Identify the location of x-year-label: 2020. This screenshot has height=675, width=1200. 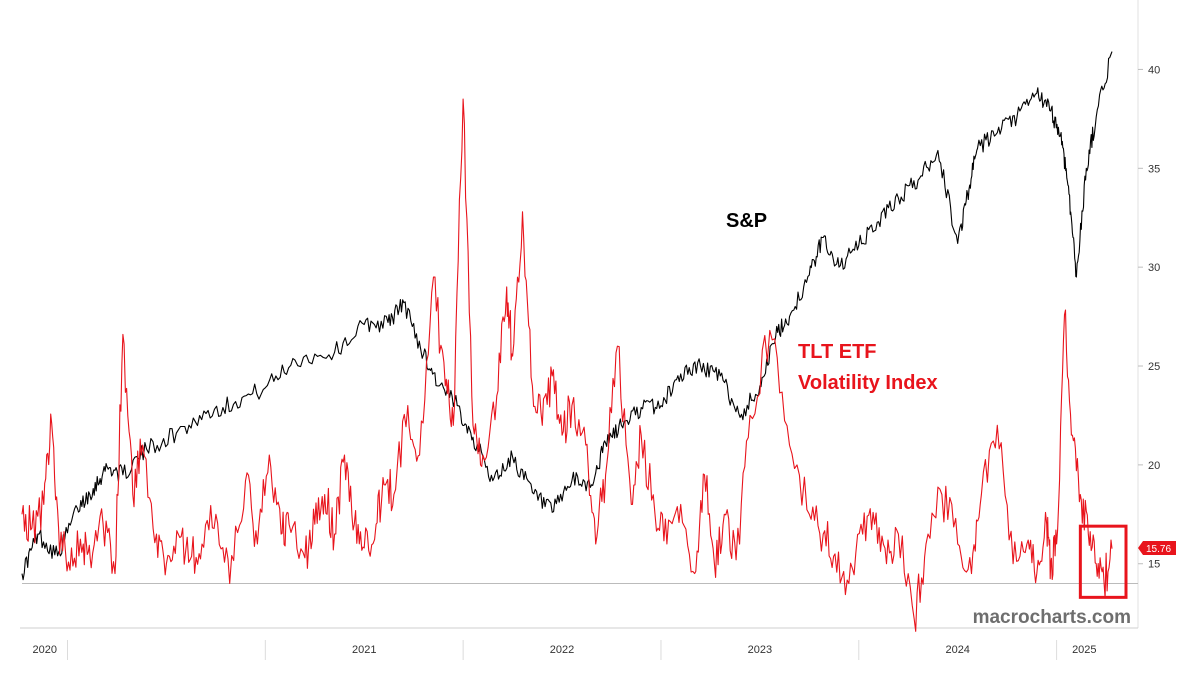
(45, 650).